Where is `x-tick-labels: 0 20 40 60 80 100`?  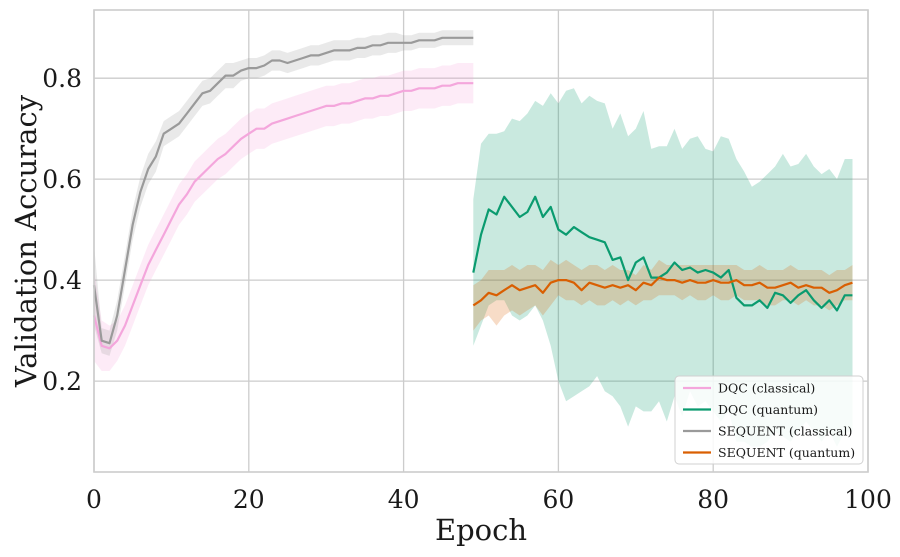
x-tick-labels: 0 20 40 60 80 100 is located at coordinates (489, 499).